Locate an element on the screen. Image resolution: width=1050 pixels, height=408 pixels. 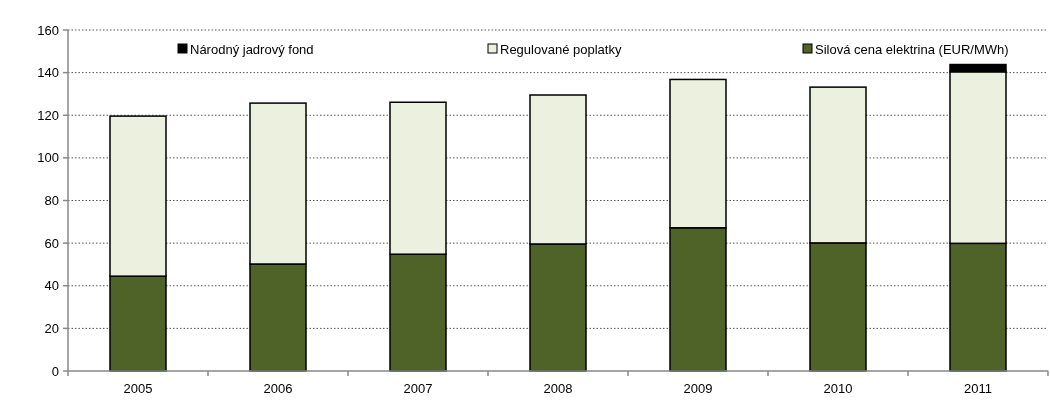
y-tick-label: 0 is located at coordinates (55, 371).